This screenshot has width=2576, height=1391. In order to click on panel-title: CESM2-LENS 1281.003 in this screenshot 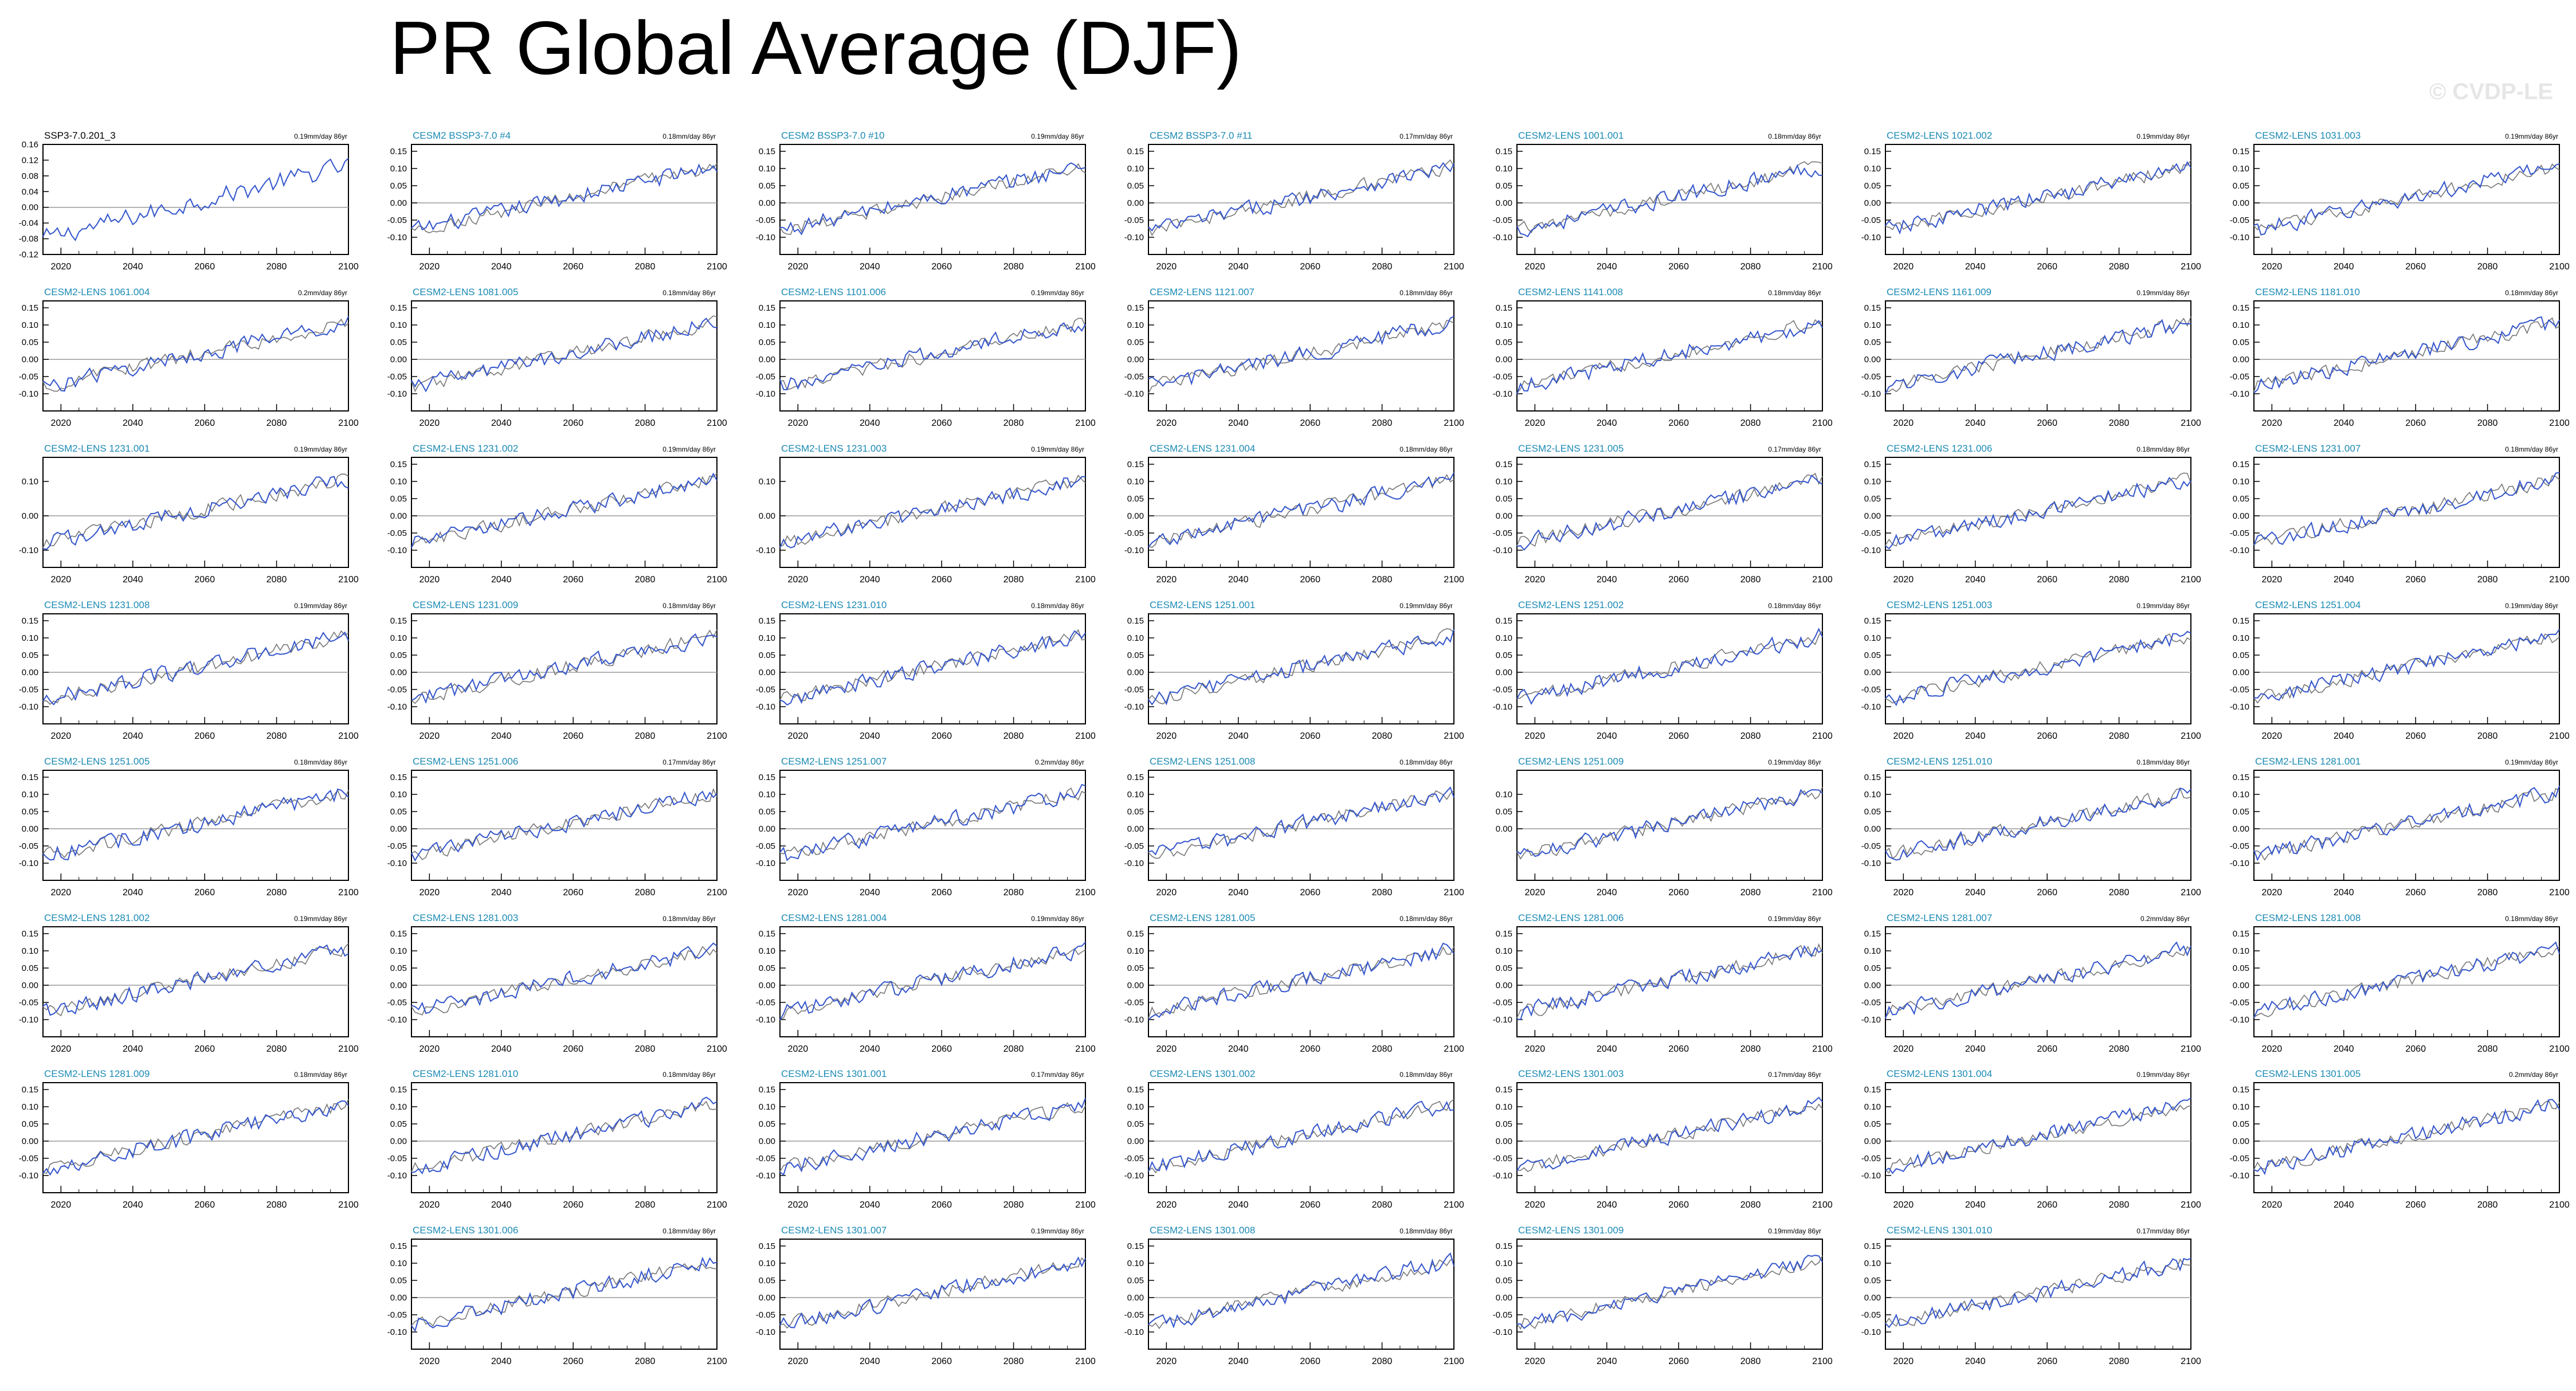, I will do `click(465, 917)`.